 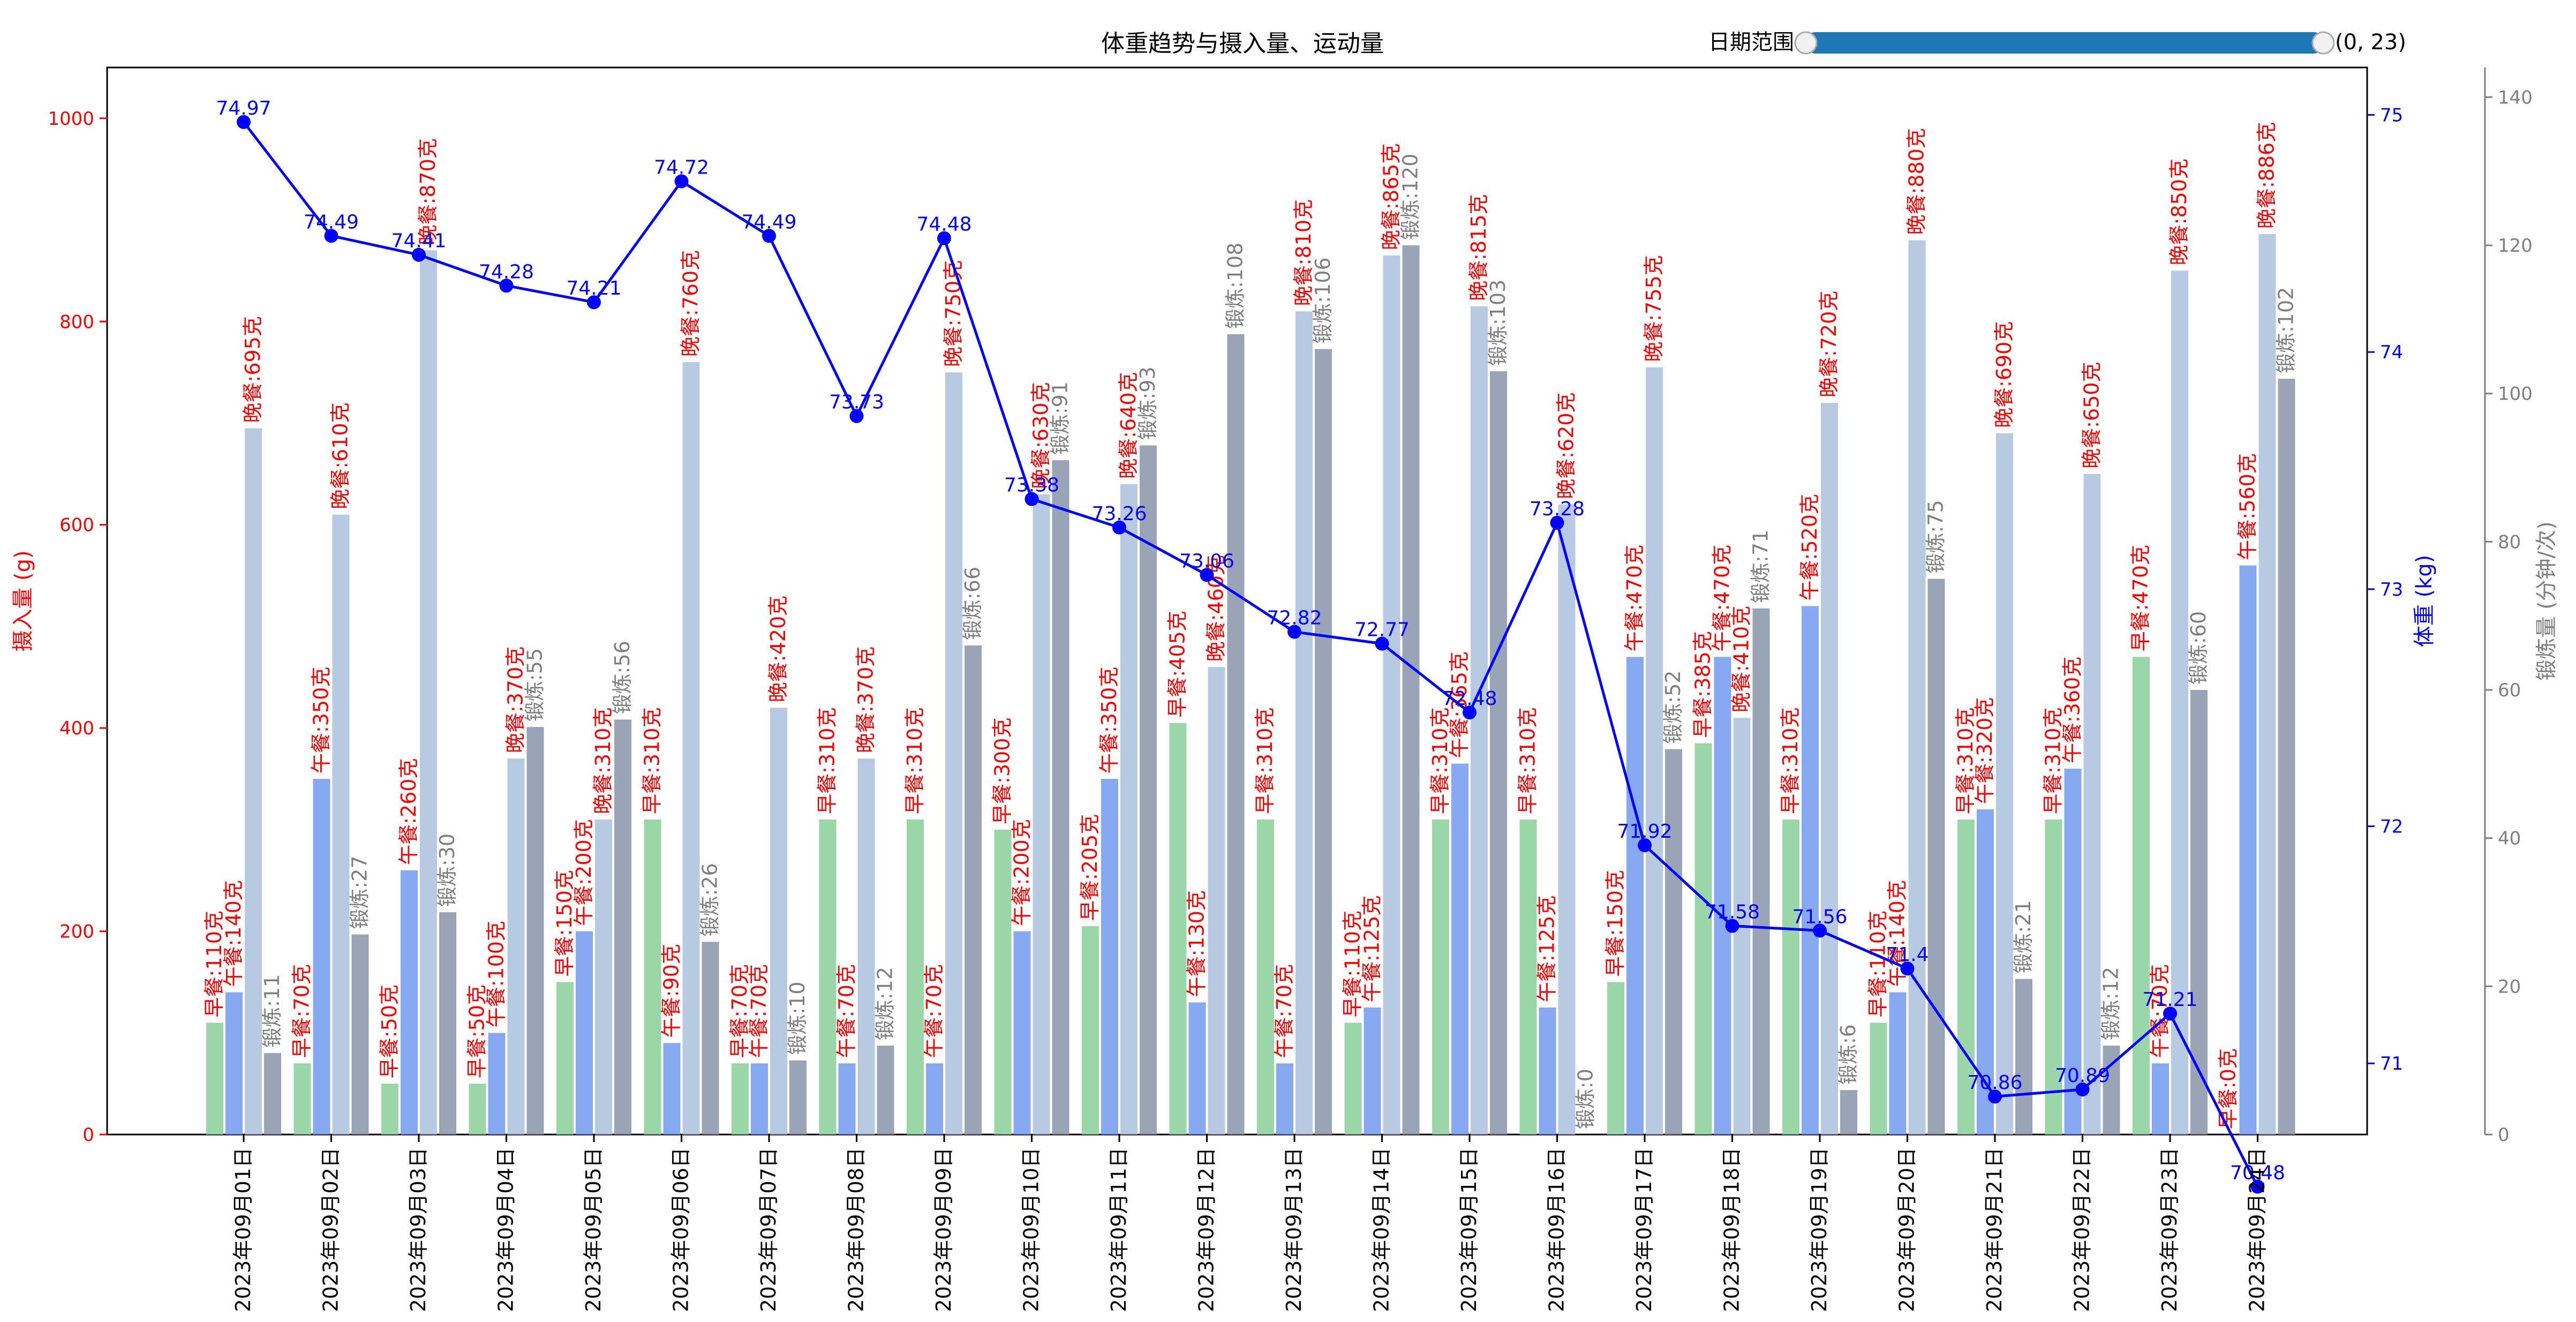 I want to click on dinner-total-label: 晚餐:610克, so click(x=340, y=455).